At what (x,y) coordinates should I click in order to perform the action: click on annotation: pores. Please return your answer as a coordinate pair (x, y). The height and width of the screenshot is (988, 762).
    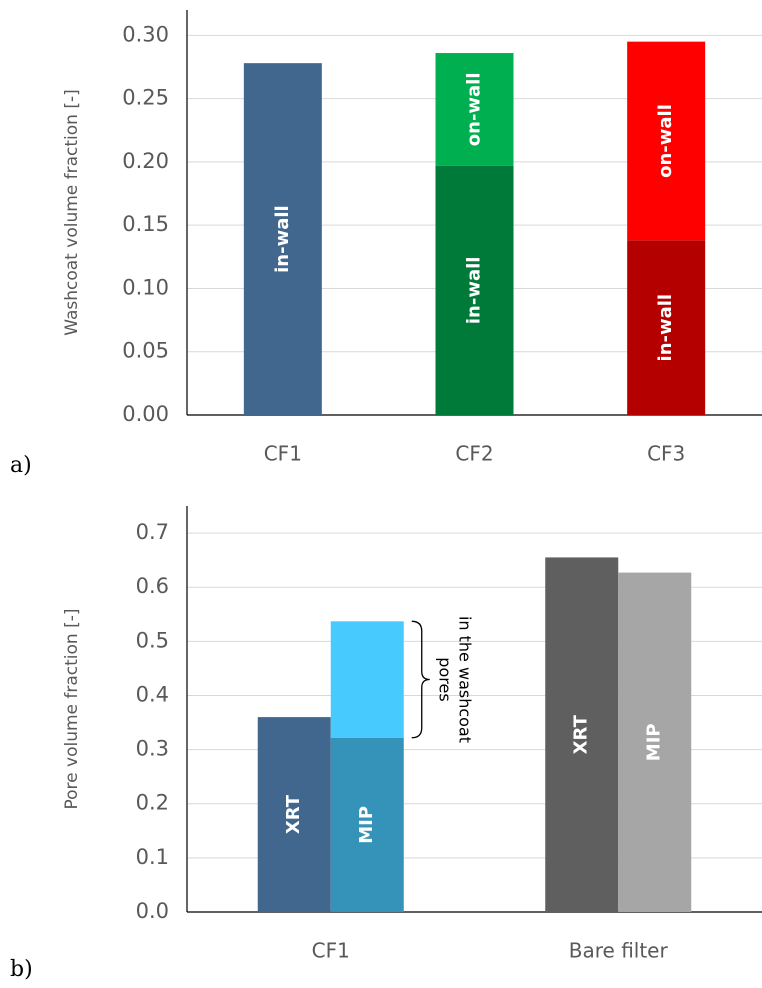
    Looking at the image, I should click on (444, 679).